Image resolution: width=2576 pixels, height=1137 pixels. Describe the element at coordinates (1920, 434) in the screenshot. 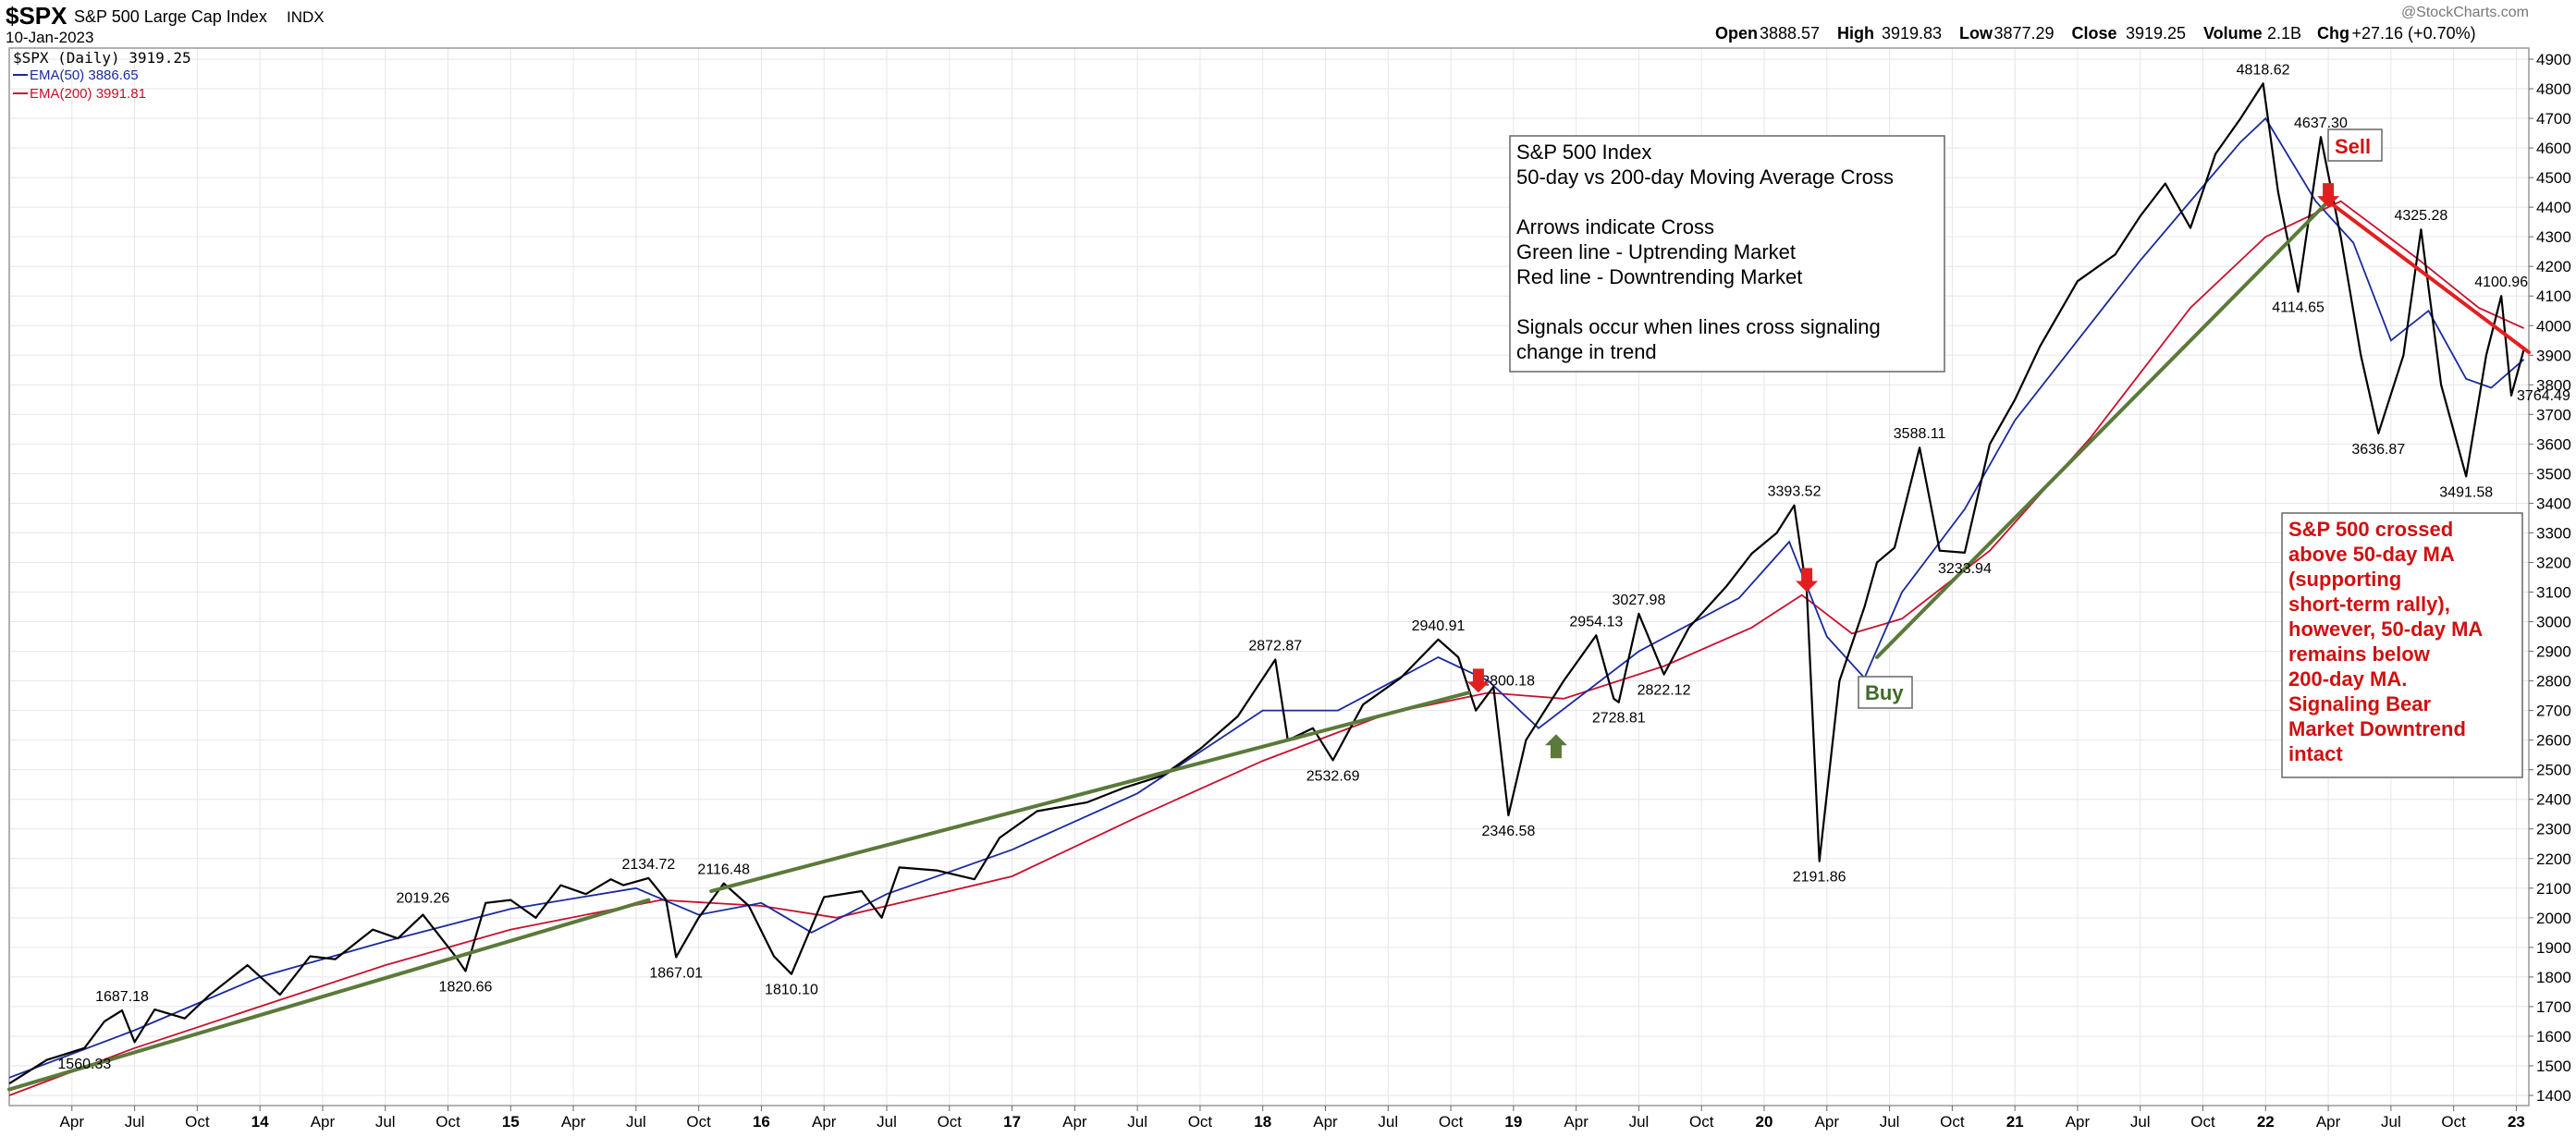

I see `price-label: 3588.11` at that location.